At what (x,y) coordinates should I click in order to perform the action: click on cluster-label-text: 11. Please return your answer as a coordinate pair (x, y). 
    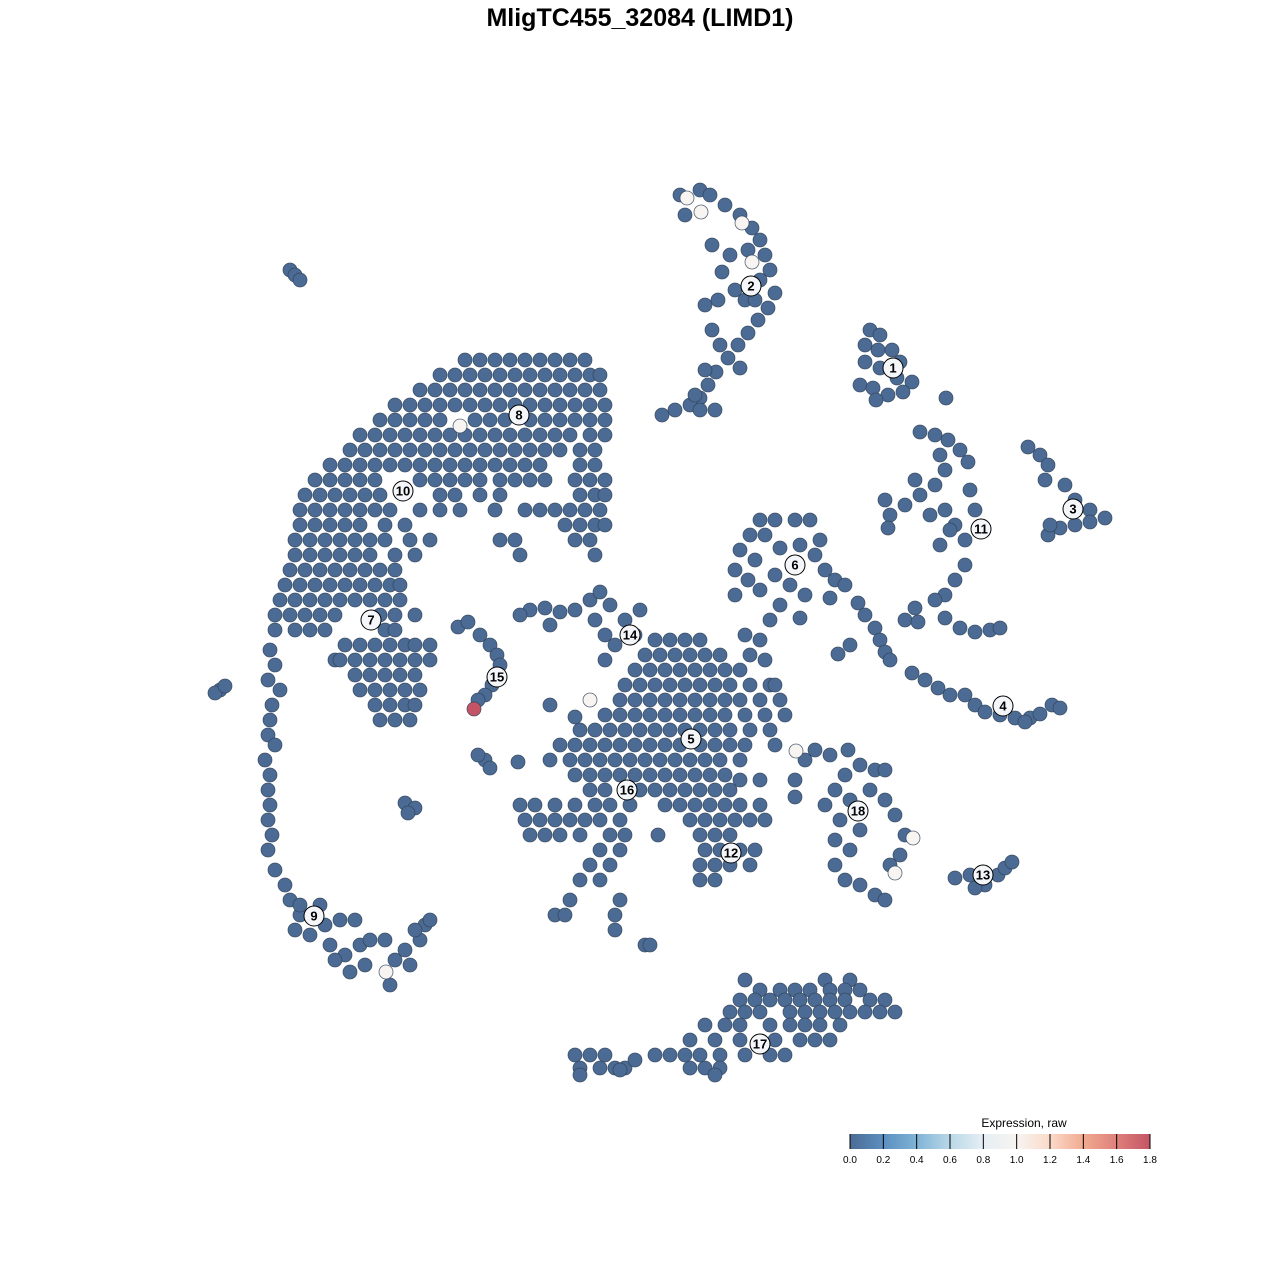
    Looking at the image, I should click on (981, 529).